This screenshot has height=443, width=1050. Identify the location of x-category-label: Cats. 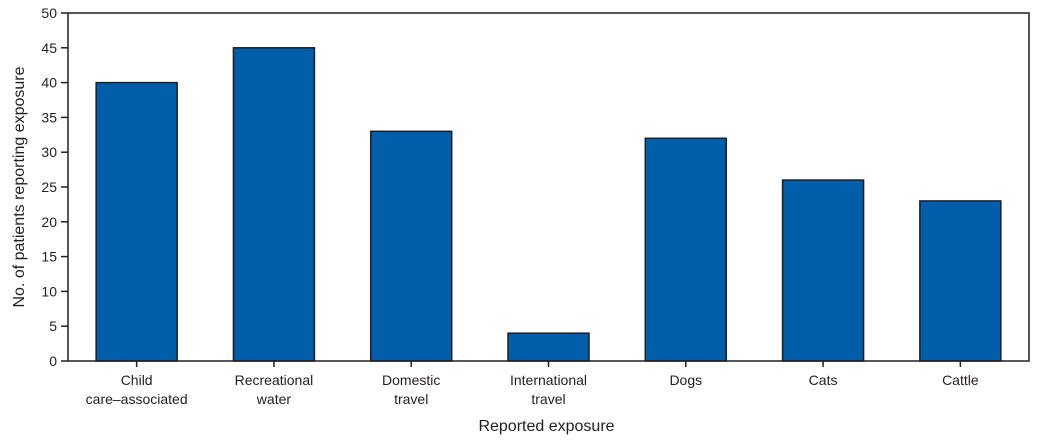
(823, 380).